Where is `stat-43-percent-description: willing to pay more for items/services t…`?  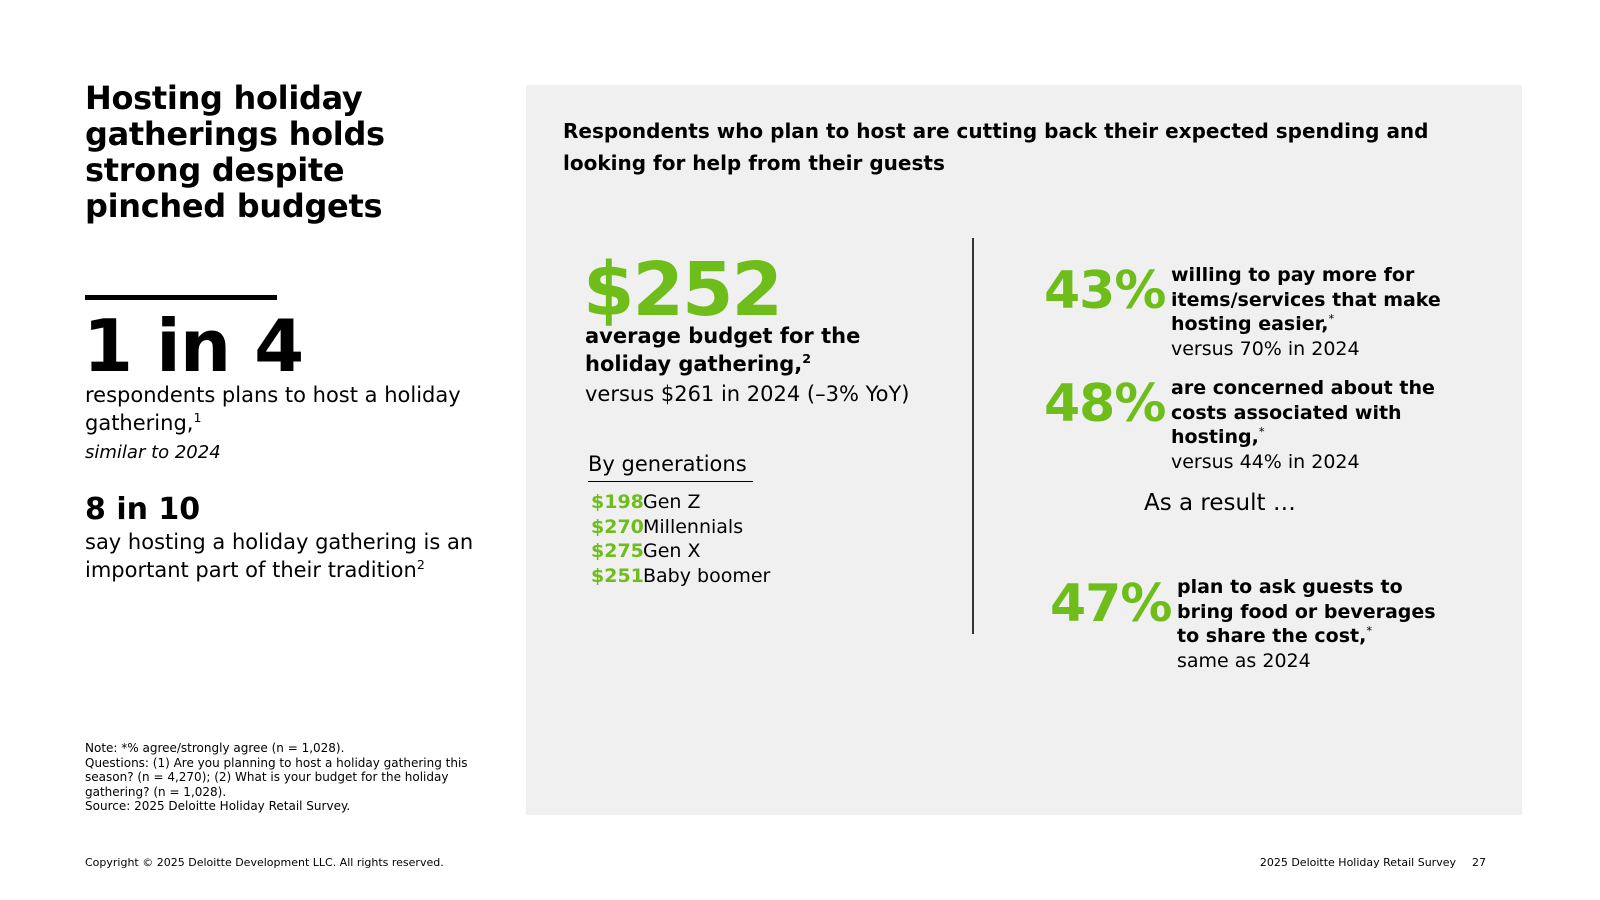 stat-43-percent-description: willing to pay more for items/services t… is located at coordinates (1306, 312).